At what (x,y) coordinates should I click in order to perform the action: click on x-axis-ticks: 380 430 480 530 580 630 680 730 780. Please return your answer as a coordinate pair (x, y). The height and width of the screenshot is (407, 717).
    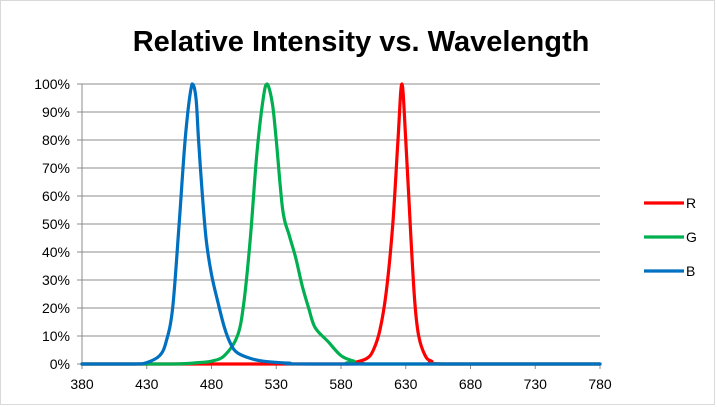
    Looking at the image, I should click on (341, 384).